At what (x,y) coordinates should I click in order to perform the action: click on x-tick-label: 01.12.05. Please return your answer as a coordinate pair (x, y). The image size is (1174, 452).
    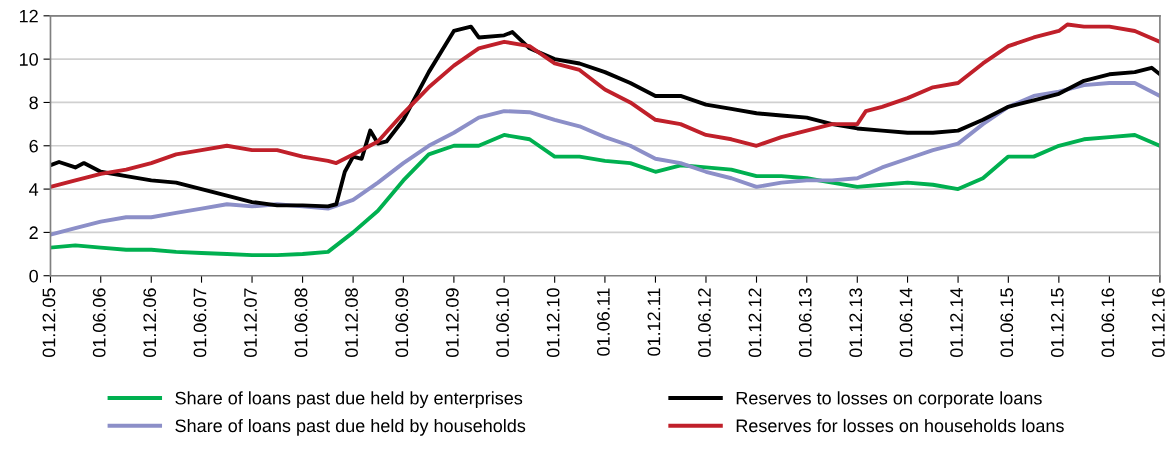
    Looking at the image, I should click on (49, 323).